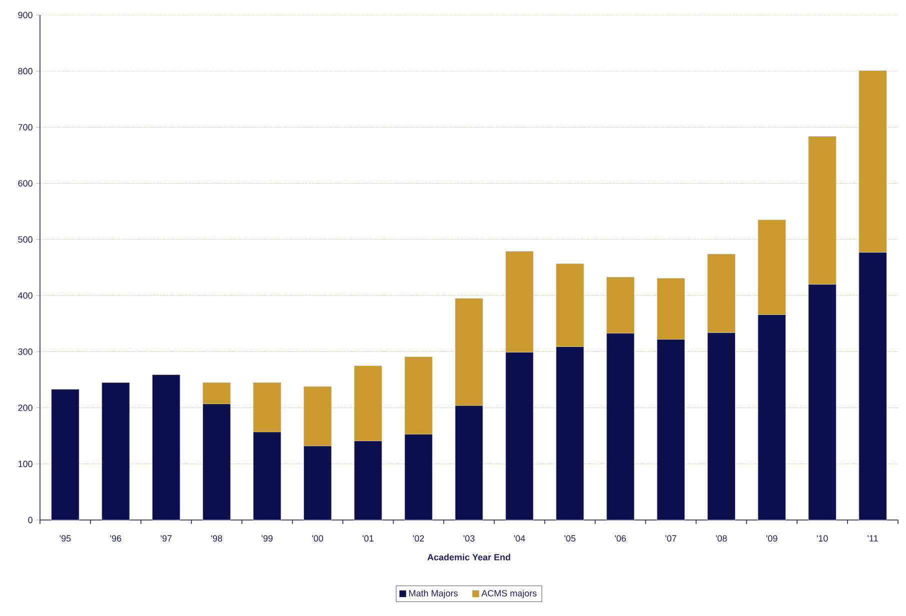 This screenshot has width=906, height=616. What do you see at coordinates (25, 351) in the screenshot?
I see `y-tick-label: 300` at bounding box center [25, 351].